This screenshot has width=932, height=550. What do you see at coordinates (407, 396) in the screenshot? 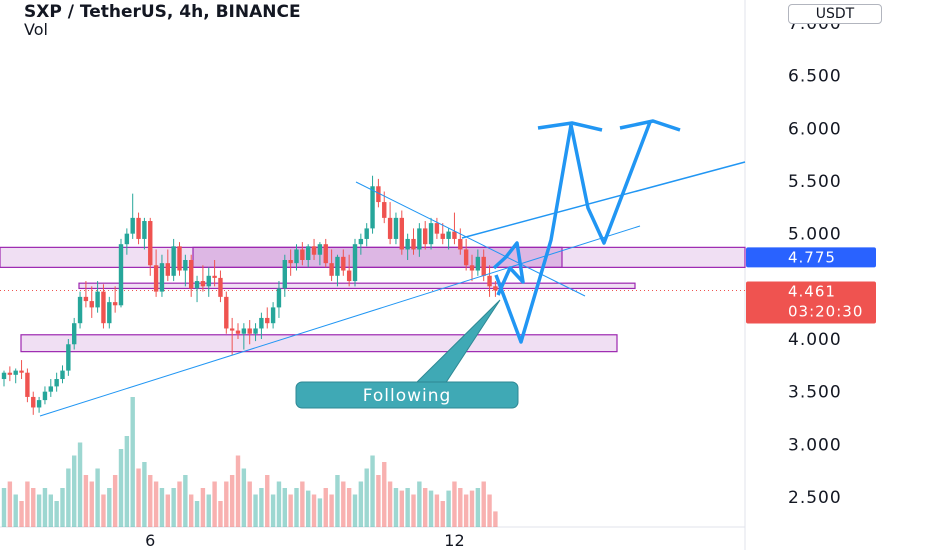
I see `callout-label: Following` at bounding box center [407, 396].